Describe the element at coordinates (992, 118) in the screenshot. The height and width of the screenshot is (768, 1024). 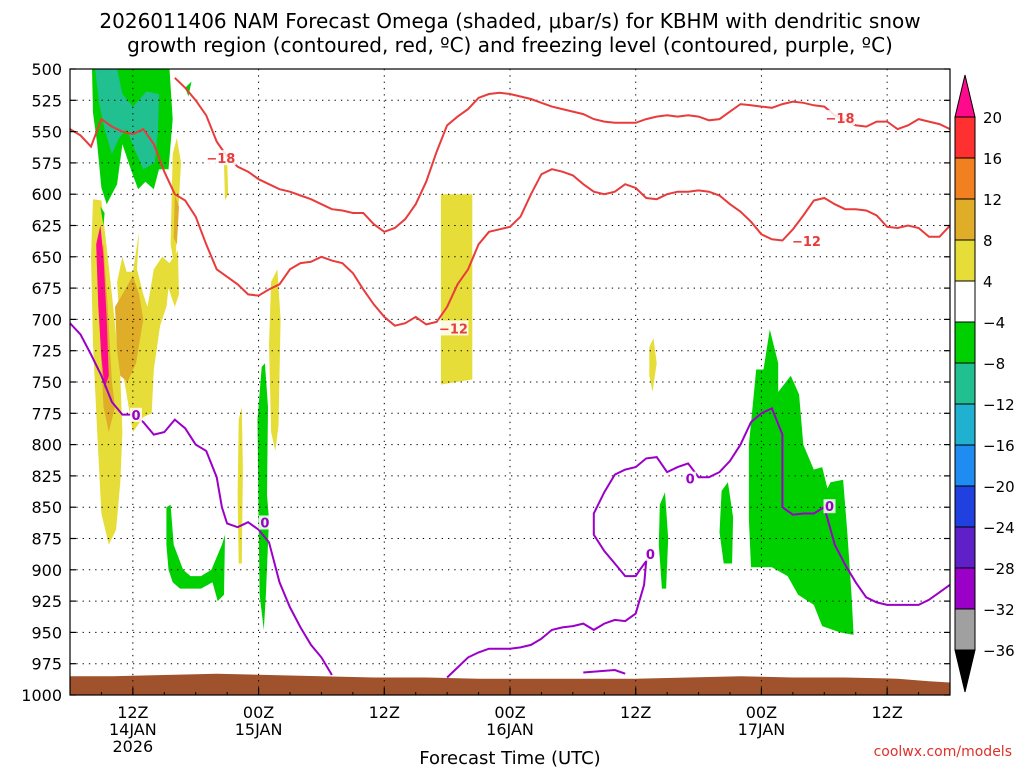
I see `colorbar-label: 20` at that location.